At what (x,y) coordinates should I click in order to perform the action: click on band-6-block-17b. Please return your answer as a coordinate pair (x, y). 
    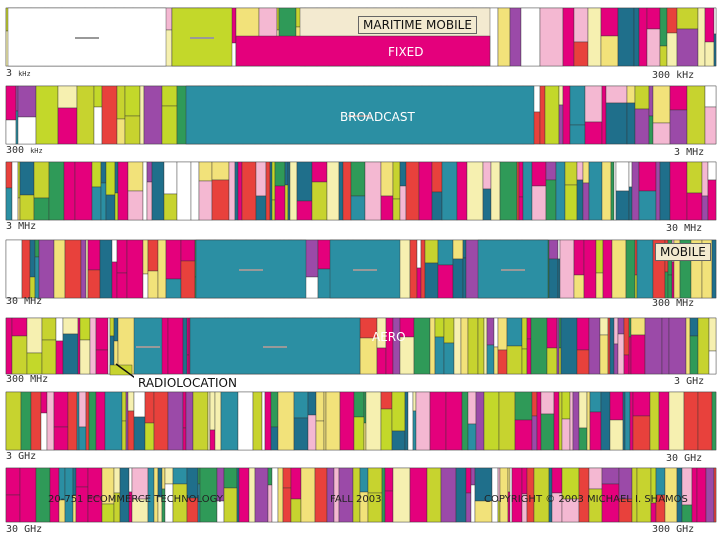
    Looking at the image, I should click on (149, 436).